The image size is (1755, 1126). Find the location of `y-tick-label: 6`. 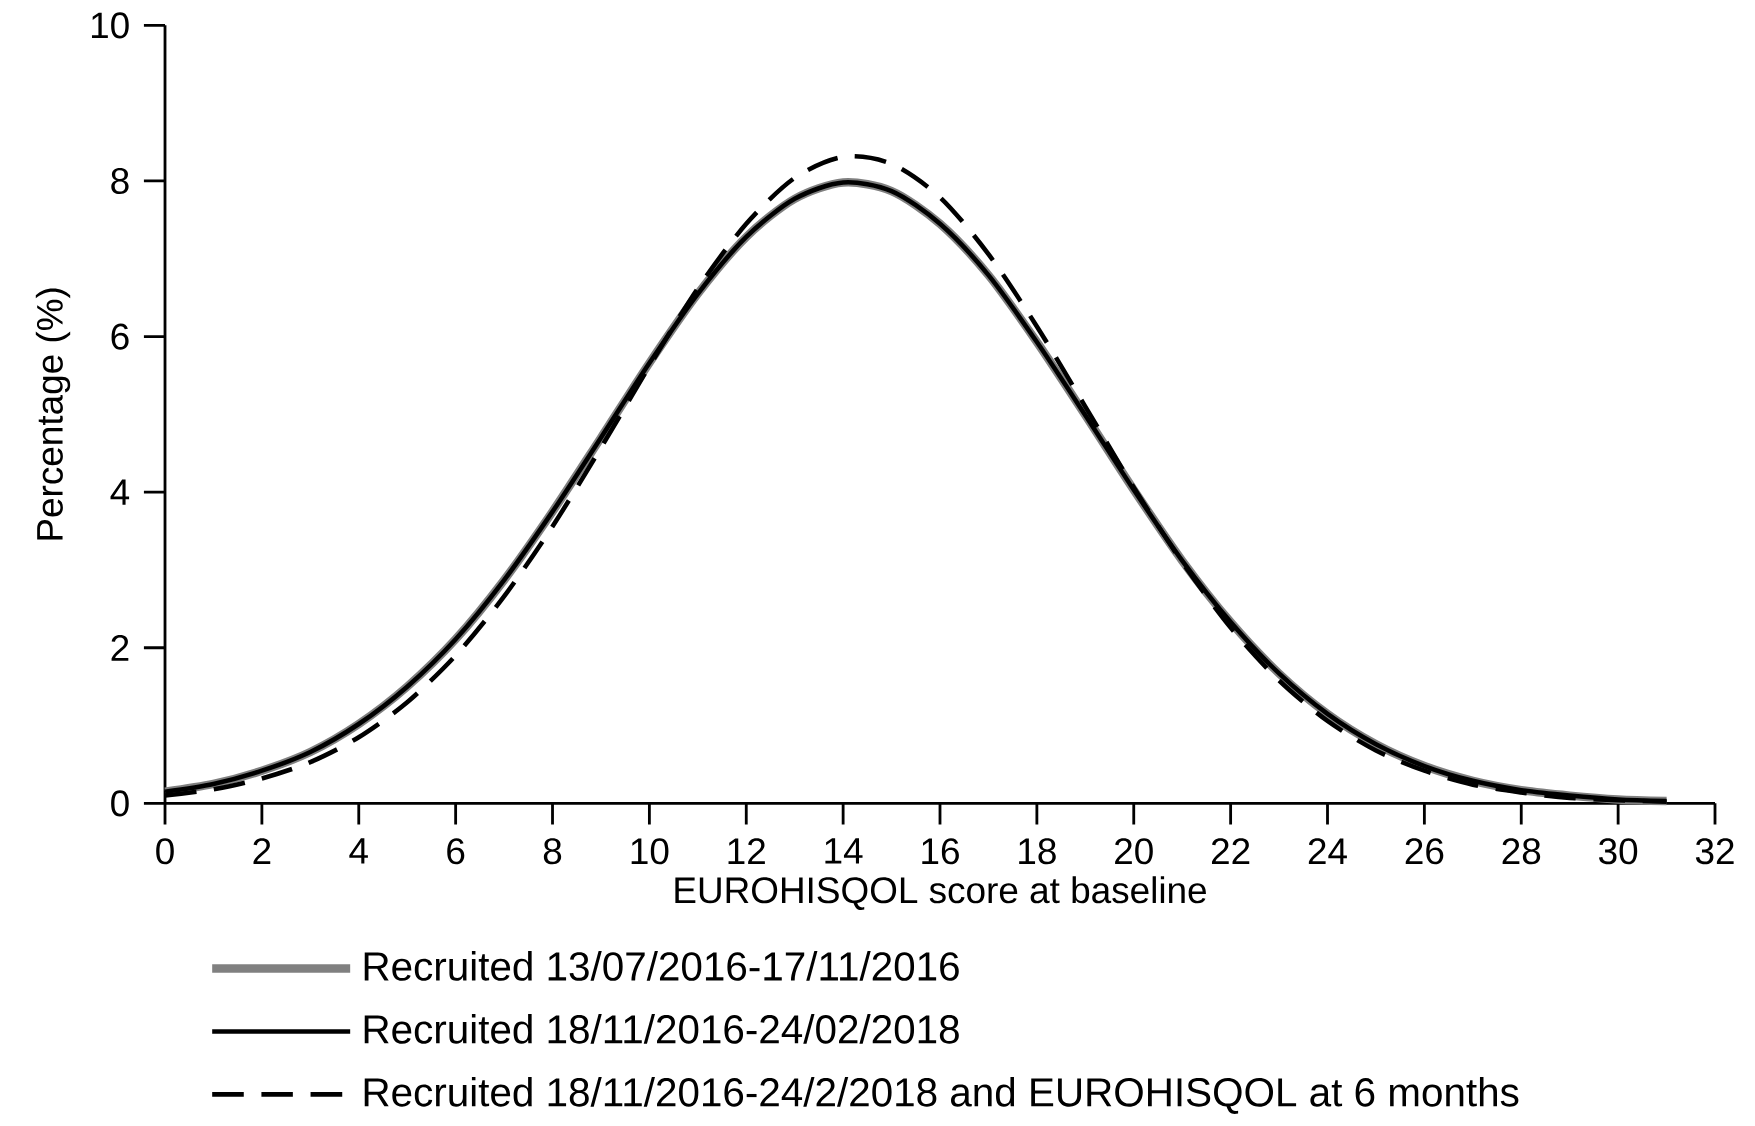

y-tick-label: 6 is located at coordinates (120, 336).